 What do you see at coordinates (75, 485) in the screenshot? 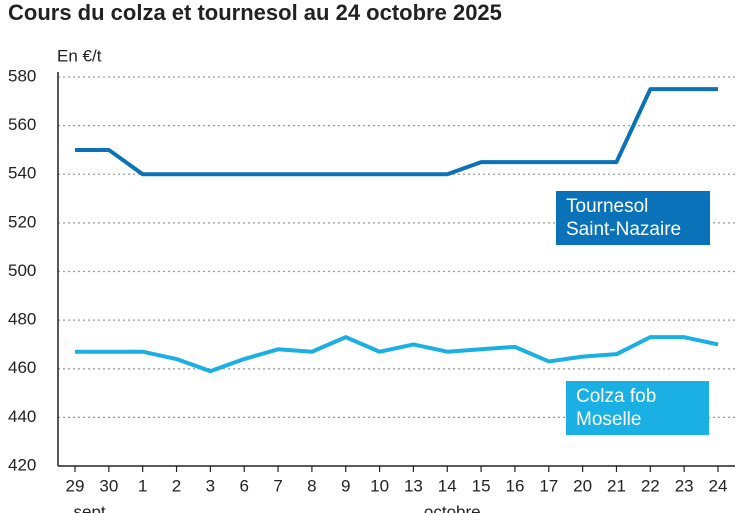
I see `x-tick-label: 29` at bounding box center [75, 485].